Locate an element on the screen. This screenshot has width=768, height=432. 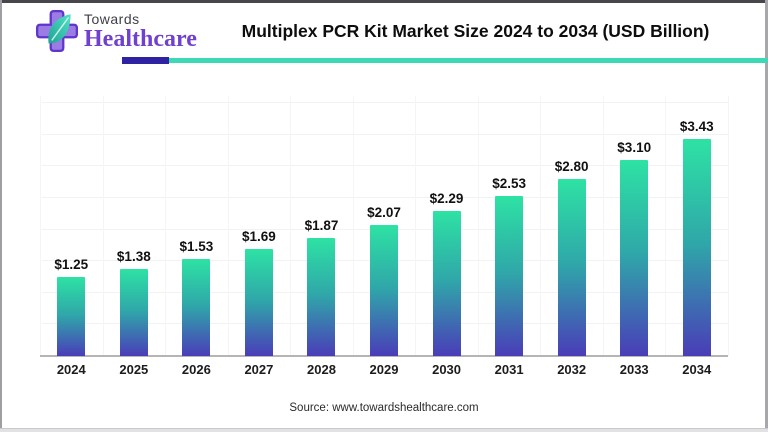
bar-2034 is located at coordinates (696, 247).